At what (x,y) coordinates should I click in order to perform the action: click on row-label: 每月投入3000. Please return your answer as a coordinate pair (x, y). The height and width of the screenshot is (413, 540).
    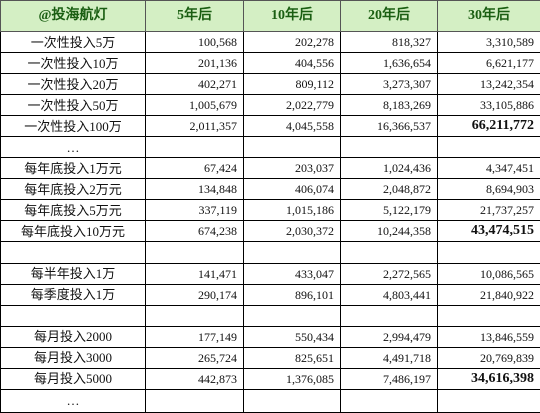
    Looking at the image, I should click on (73, 357).